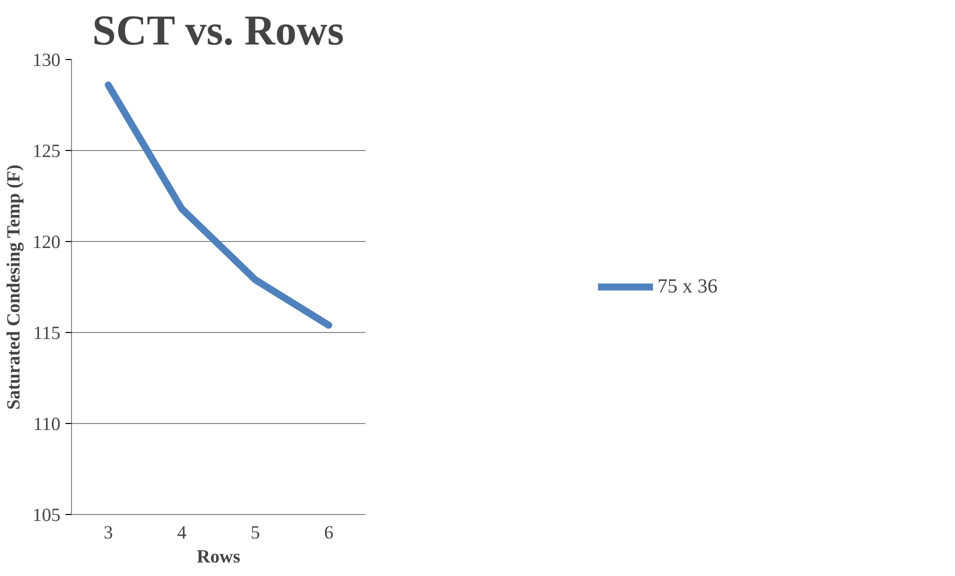 This screenshot has height=576, width=955. What do you see at coordinates (46, 60) in the screenshot?
I see `y-tick-label: 130` at bounding box center [46, 60].